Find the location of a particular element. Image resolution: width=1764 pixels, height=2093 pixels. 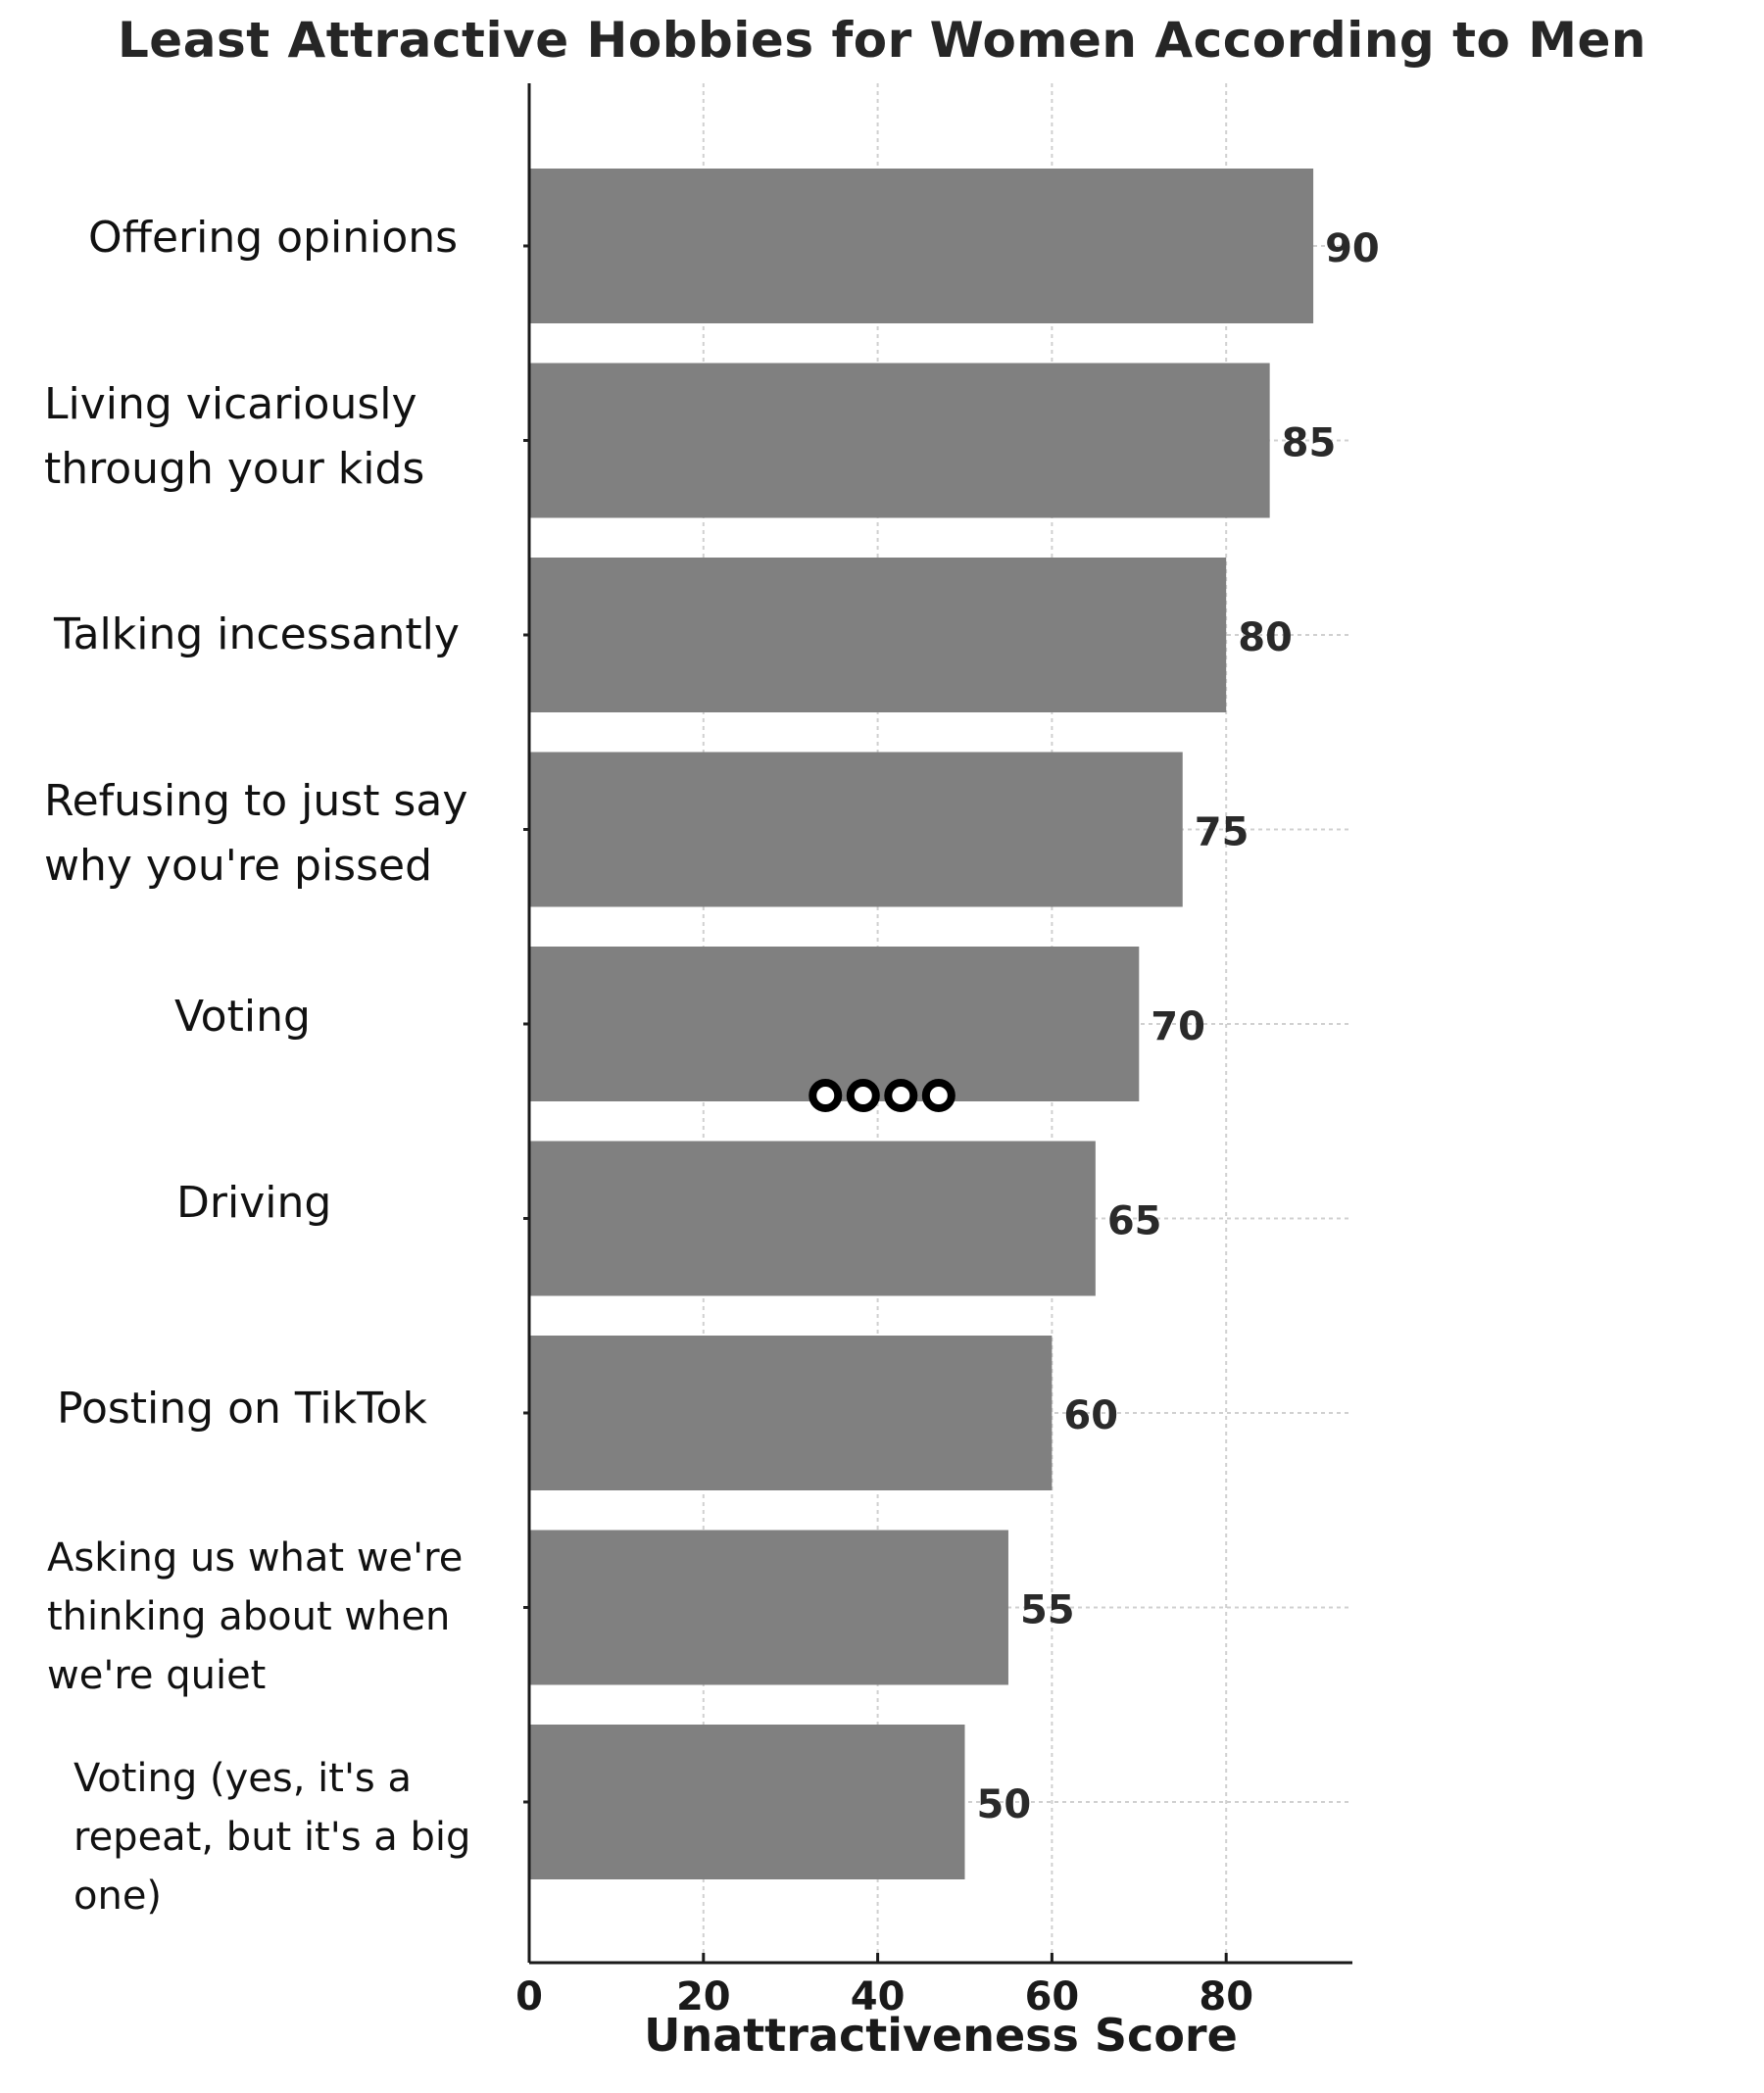

category-label: Voting is located at coordinates (242, 1017).